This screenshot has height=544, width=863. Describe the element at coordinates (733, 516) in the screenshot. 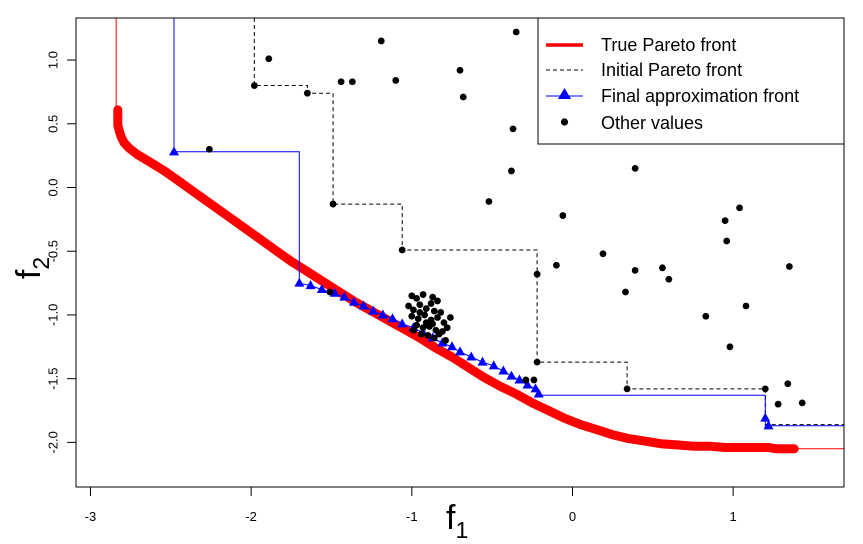

I see `x-tick-label: 1` at that location.